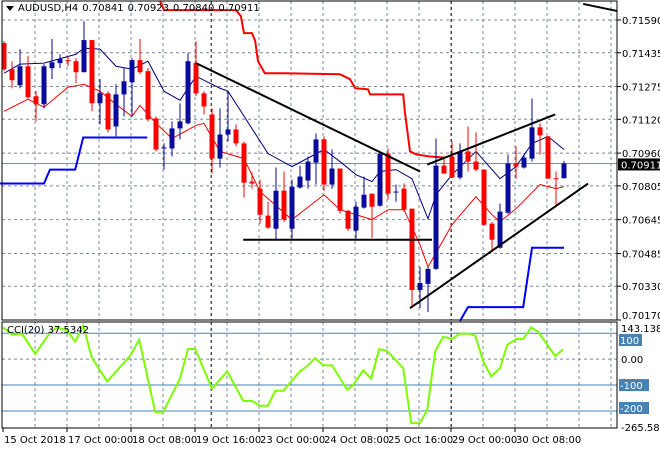 This screenshot has height=450, width=660. Describe the element at coordinates (600, 7) in the screenshot. I see `trendline-upper-right-line` at that location.